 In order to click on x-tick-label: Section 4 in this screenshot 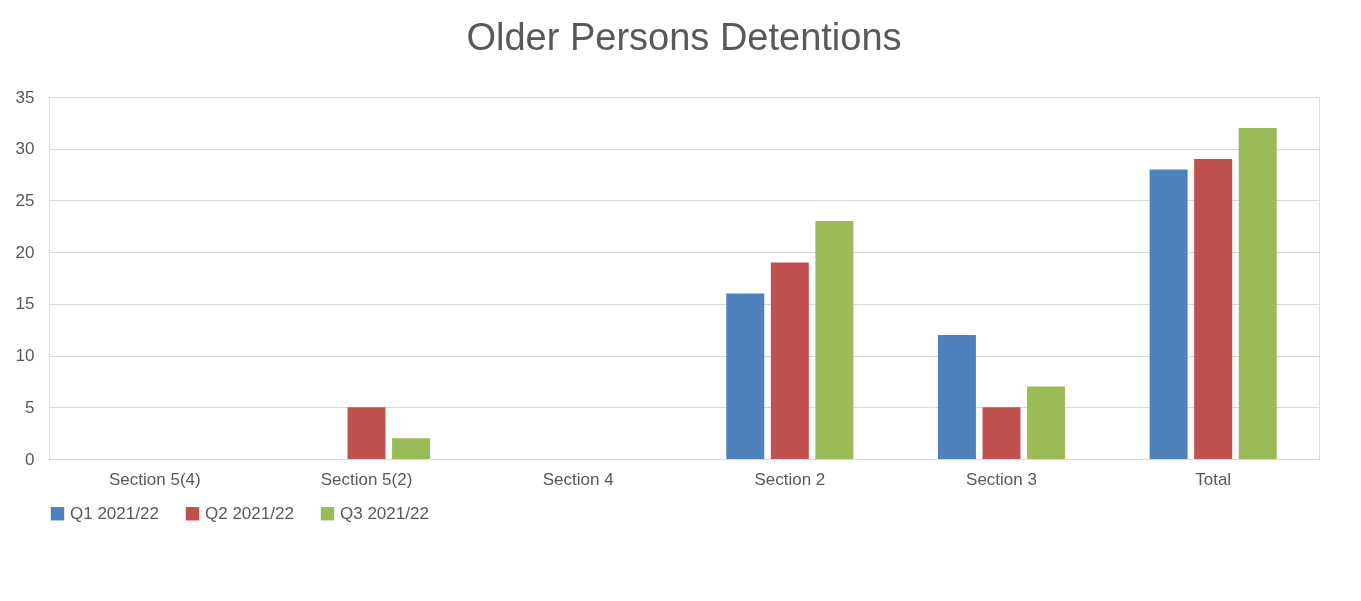, I will do `click(578, 479)`.